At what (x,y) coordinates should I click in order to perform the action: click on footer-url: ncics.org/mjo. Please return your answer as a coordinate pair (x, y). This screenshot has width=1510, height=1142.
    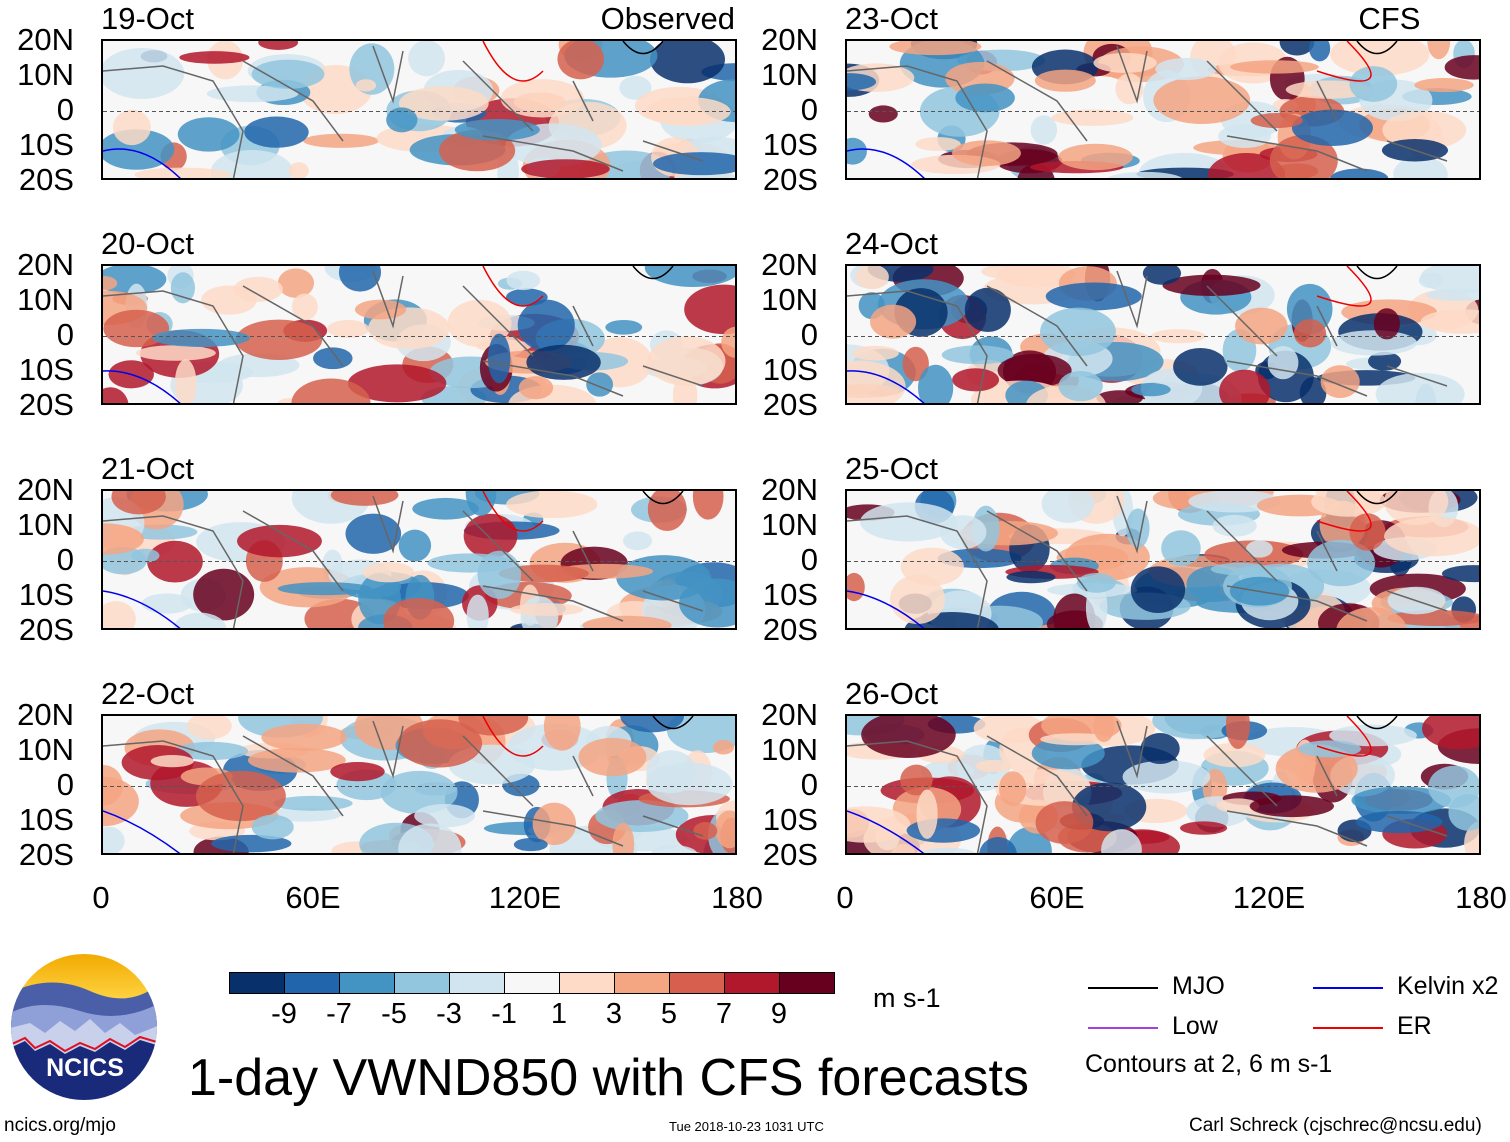
    Looking at the image, I should click on (60, 1125).